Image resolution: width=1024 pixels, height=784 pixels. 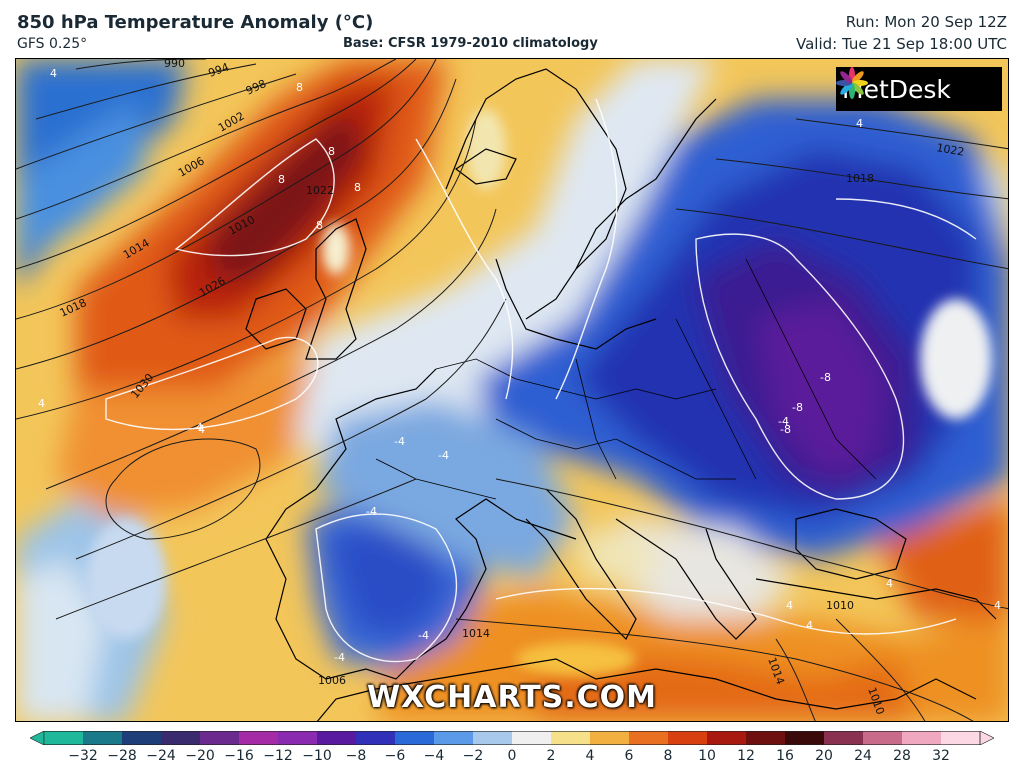 I want to click on isobar-label: 1010, so click(x=840, y=605).